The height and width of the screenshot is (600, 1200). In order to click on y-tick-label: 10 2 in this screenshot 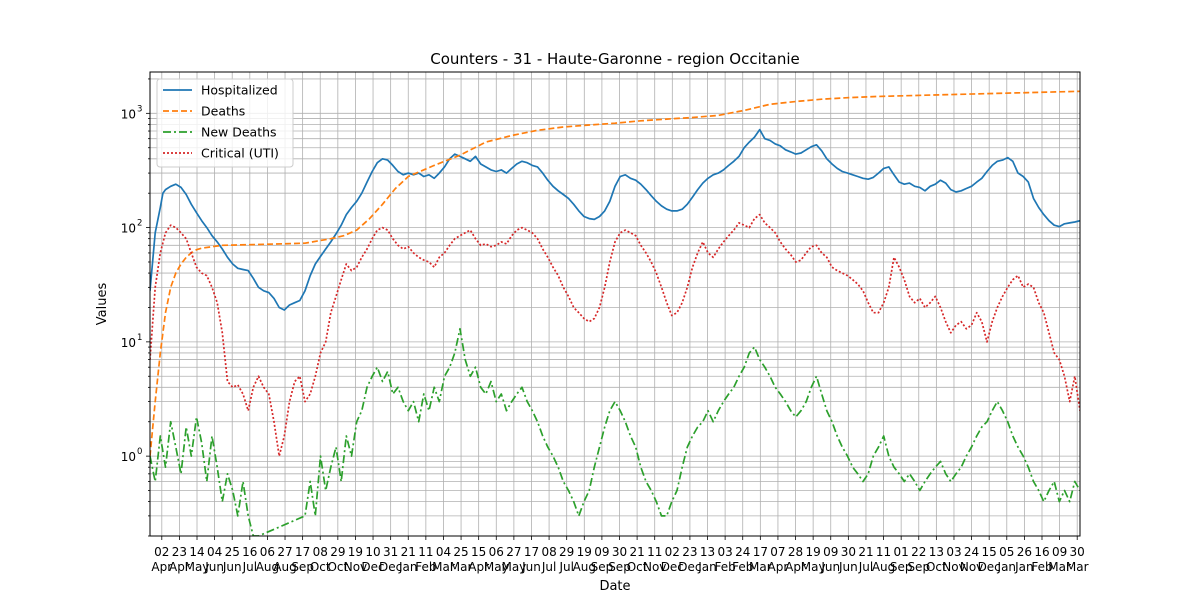, I will do `click(132, 227)`.